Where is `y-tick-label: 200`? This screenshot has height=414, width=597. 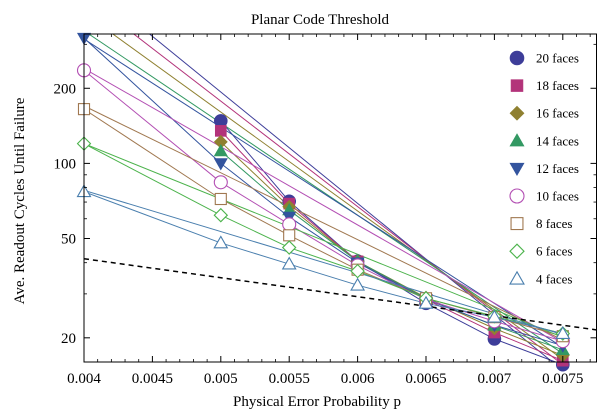 y-tick-label: 200 is located at coordinates (65, 89).